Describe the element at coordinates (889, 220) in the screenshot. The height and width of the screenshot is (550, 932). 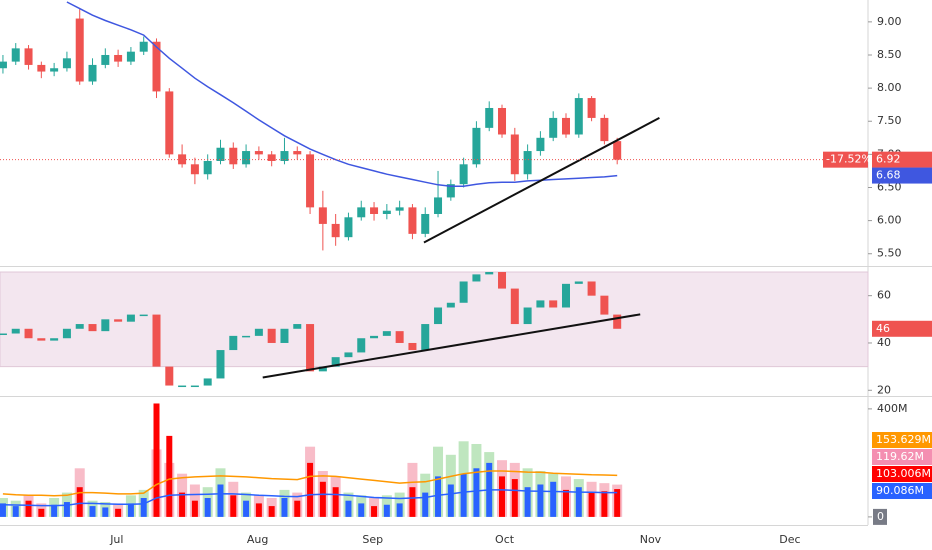
I see `y-tick-label: 6.00` at that location.